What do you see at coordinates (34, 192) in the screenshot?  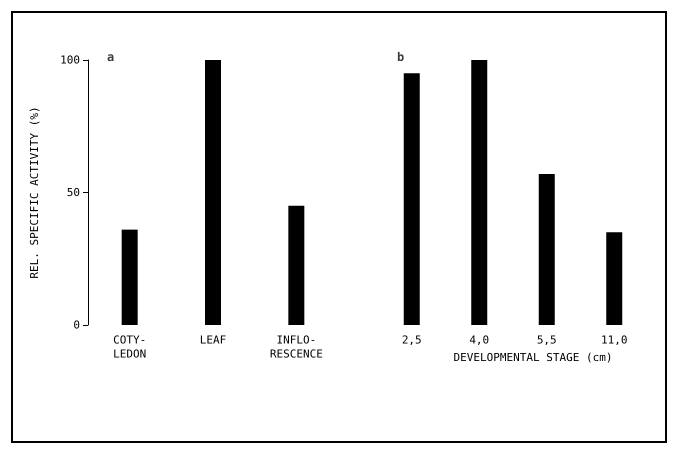 I see `y-axis-title: REL. SPECIFIC ACTIVITY (%)` at bounding box center [34, 192].